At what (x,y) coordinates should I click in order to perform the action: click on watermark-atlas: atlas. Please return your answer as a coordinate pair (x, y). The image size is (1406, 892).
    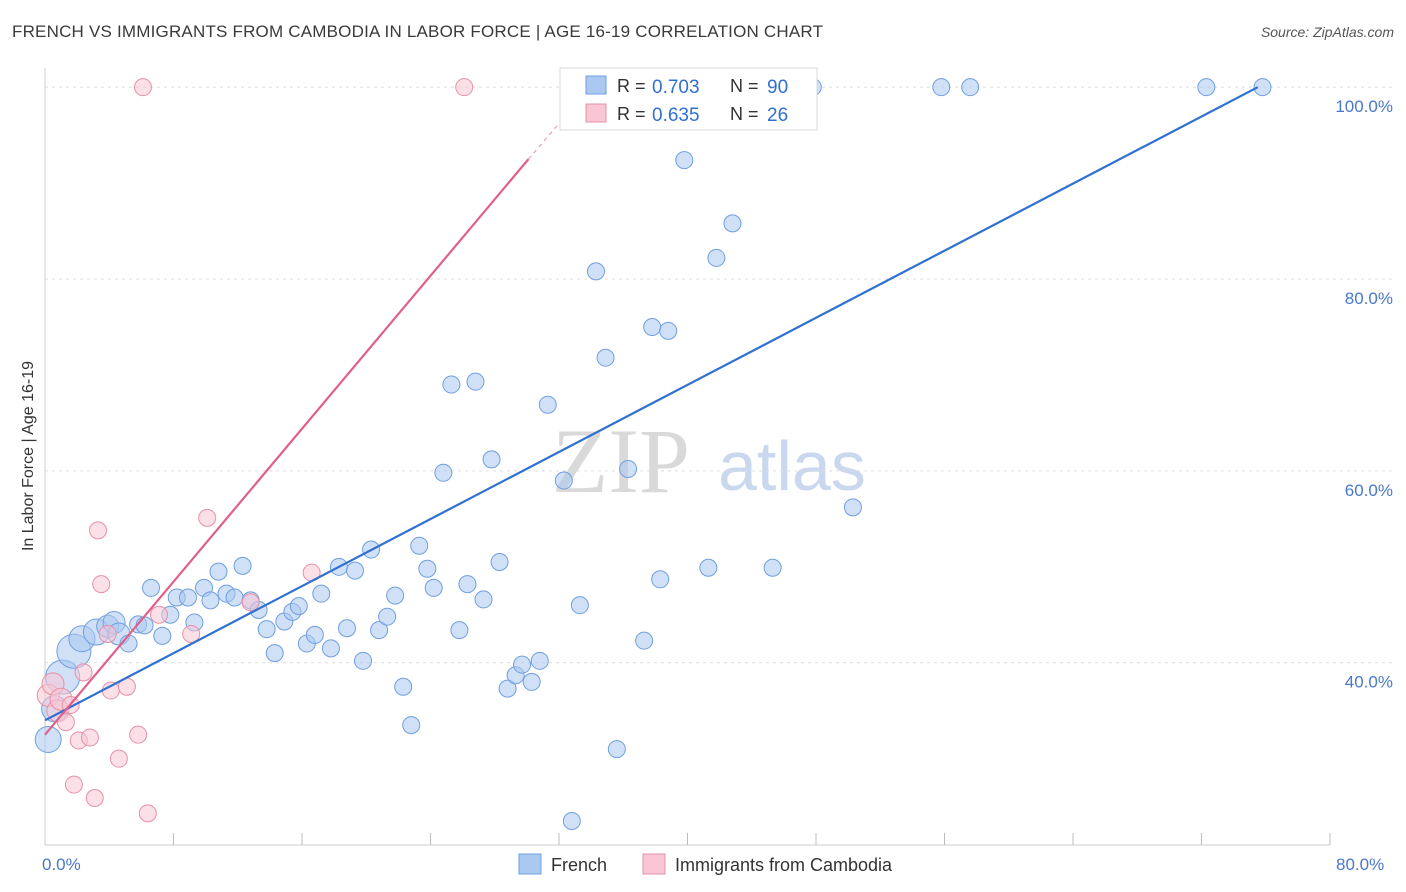
    Looking at the image, I should click on (792, 466).